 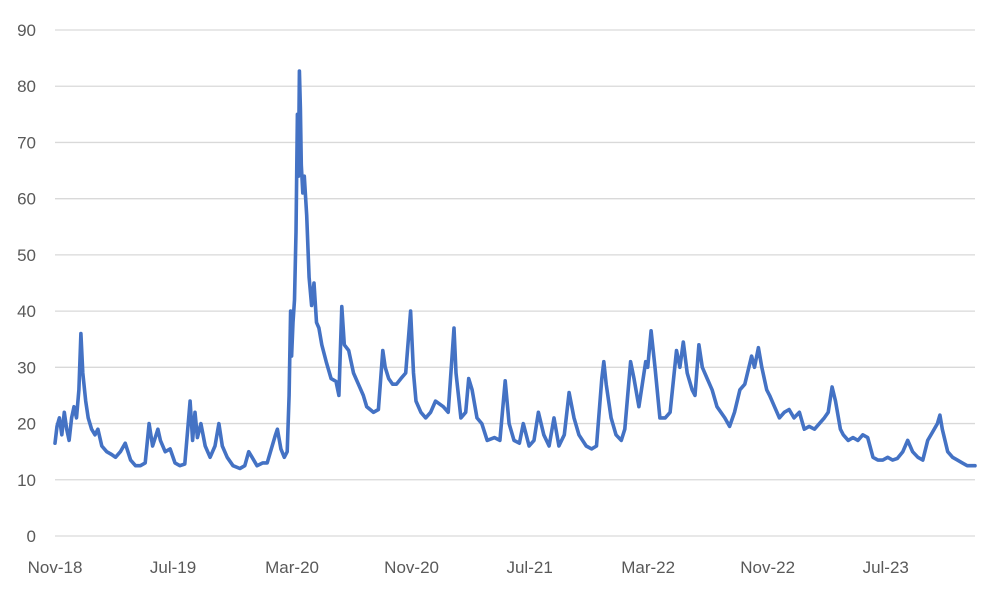 I want to click on x-tick-label: Jul-21, so click(x=529, y=567).